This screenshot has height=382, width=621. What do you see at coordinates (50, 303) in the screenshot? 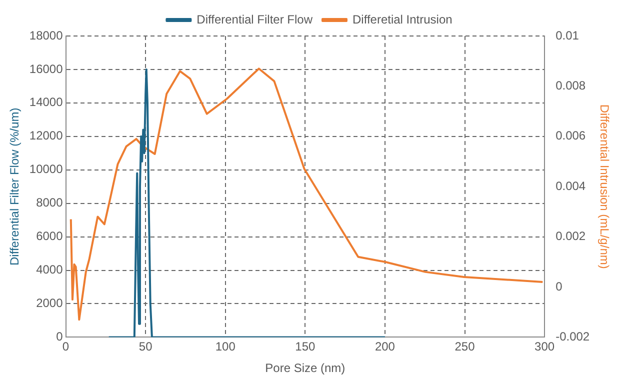
I see `y-tick-label: 2000` at bounding box center [50, 303].